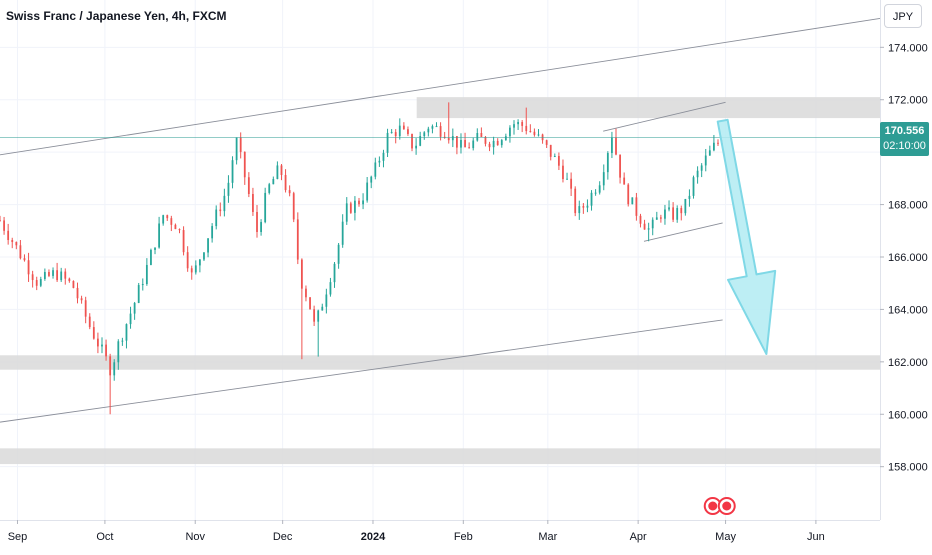 The image size is (932, 555). I want to click on x-axis: Sep Oct Nov Dec 2024 Feb Mar Apr May Jun, so click(466, 535).